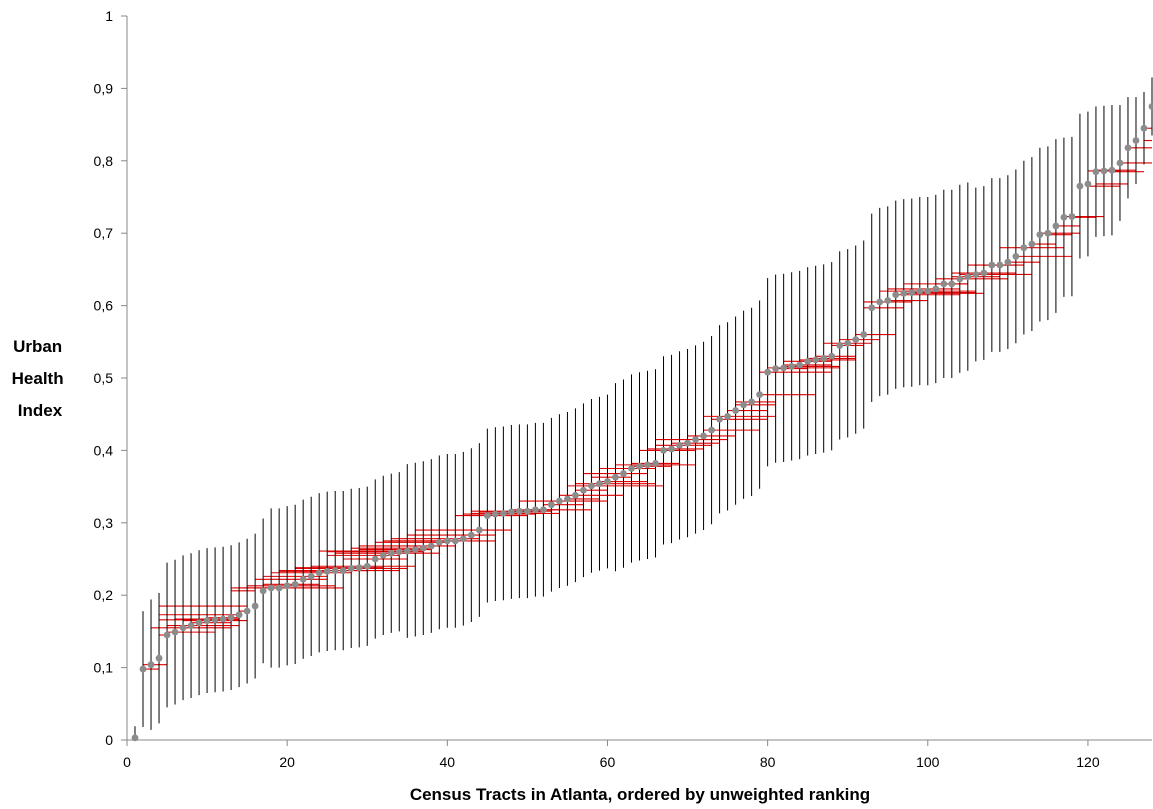 The width and height of the screenshot is (1153, 809). I want to click on y-tick-label: 0,6, so click(104, 306).